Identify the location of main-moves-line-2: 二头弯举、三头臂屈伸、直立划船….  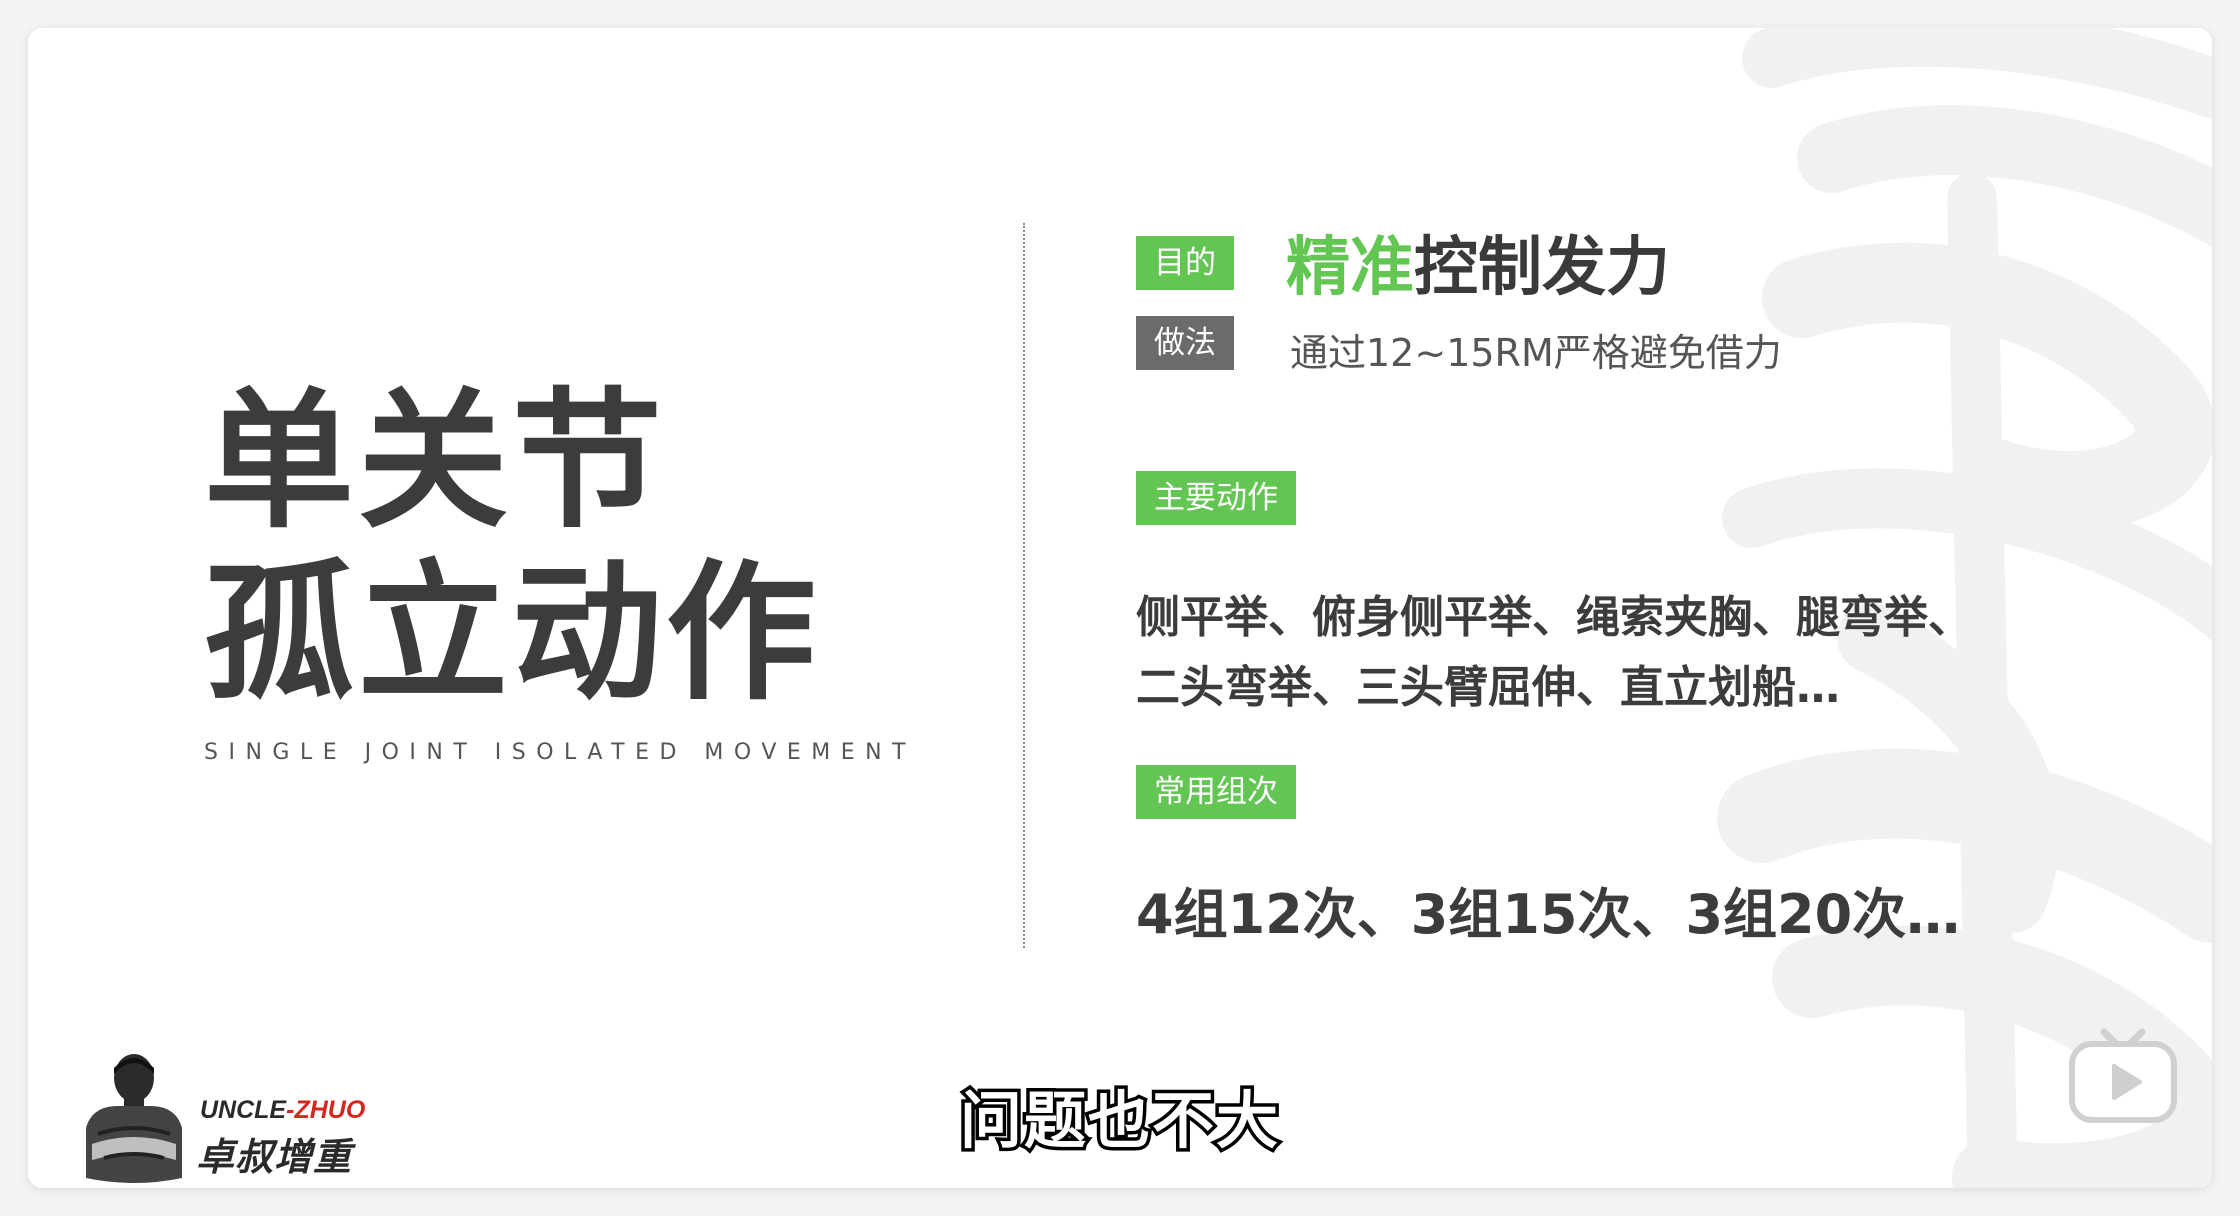
(1488, 687).